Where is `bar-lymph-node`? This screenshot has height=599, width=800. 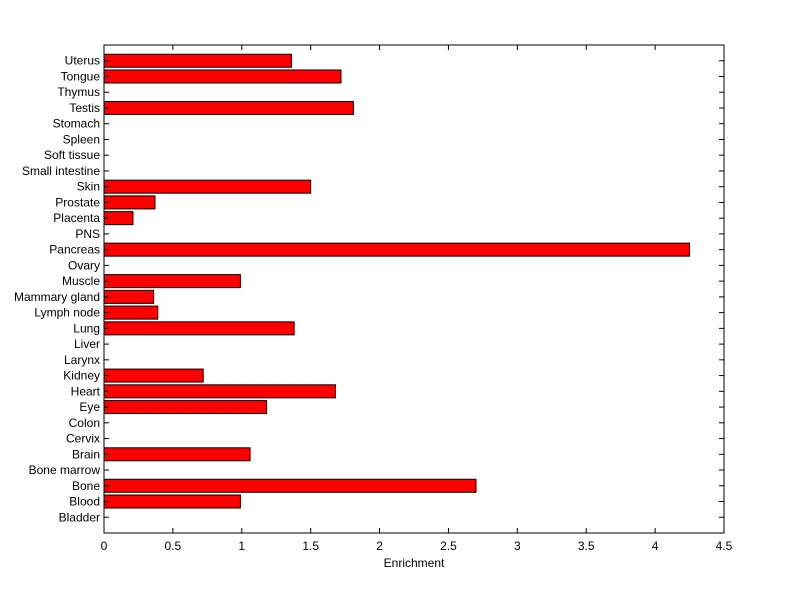 bar-lymph-node is located at coordinates (131, 312).